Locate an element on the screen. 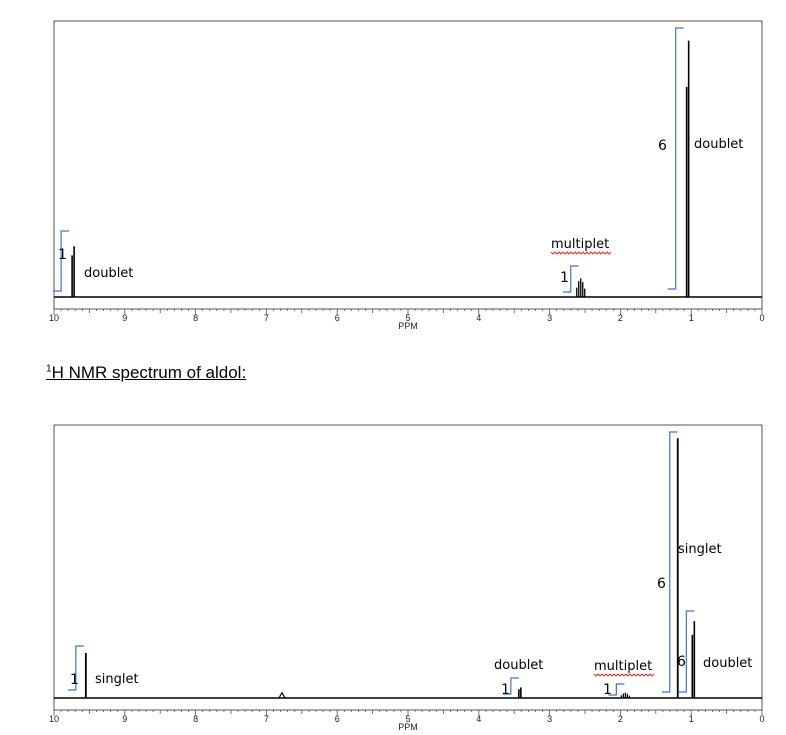  heading-text: H NMR spectrum of aldol: is located at coordinates (149, 372).